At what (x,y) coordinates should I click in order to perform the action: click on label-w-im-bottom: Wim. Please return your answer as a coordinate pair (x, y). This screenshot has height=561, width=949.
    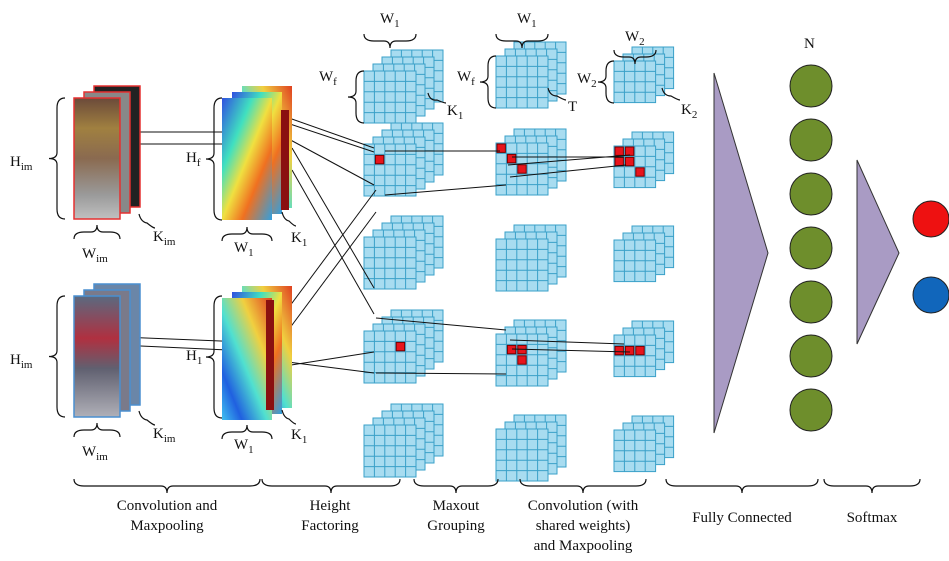
    Looking at the image, I should click on (95, 453).